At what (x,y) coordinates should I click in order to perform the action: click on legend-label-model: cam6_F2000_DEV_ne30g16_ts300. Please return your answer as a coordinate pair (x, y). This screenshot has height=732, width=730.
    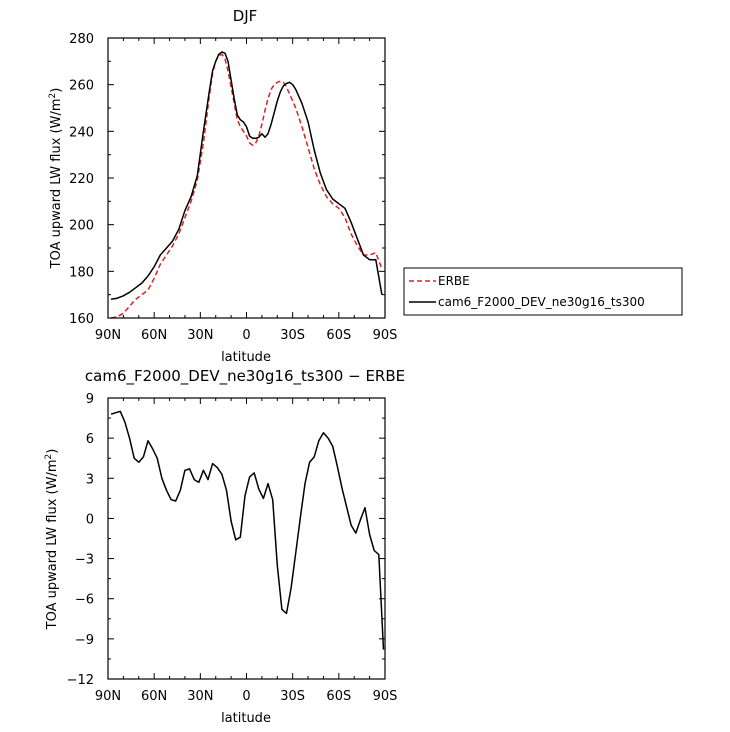
    Looking at the image, I should click on (541, 302).